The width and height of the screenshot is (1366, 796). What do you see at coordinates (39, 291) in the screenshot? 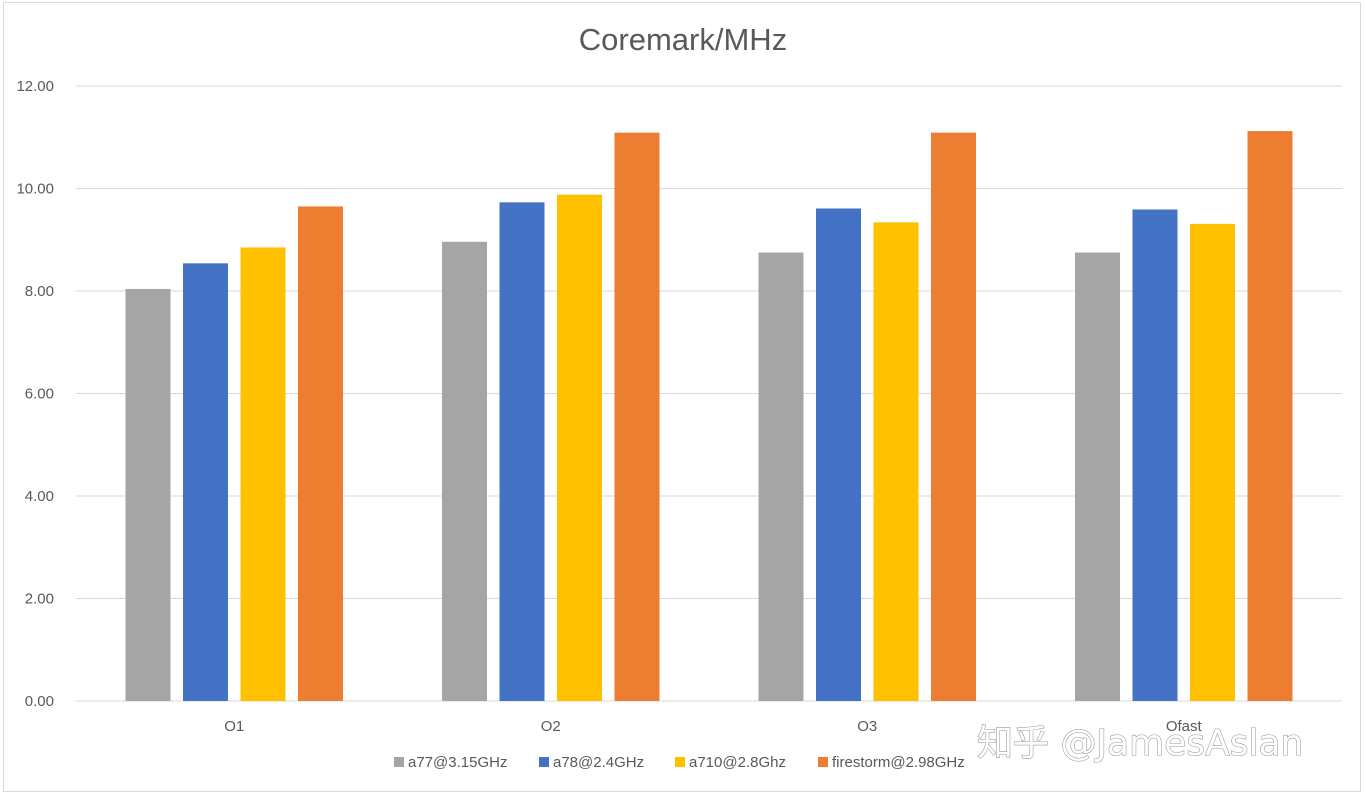
I see `y-tick-label: 8.00` at bounding box center [39, 291].